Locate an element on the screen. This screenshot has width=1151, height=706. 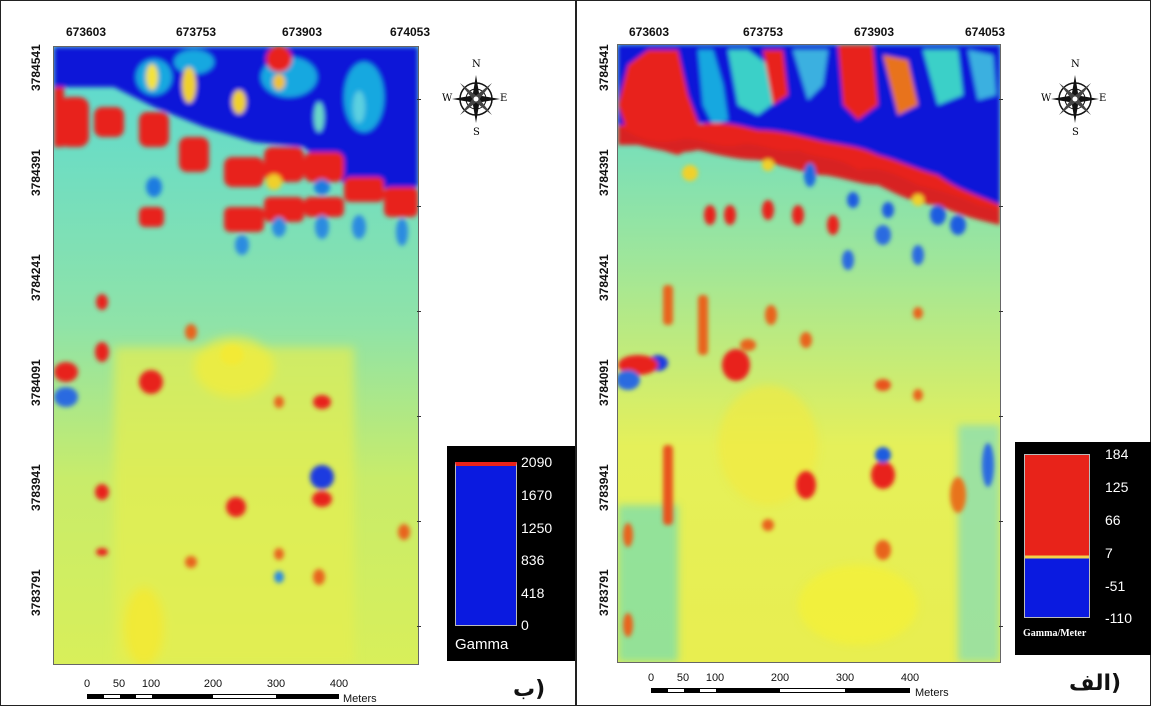
legend-value: 1250 is located at coordinates (537, 528).